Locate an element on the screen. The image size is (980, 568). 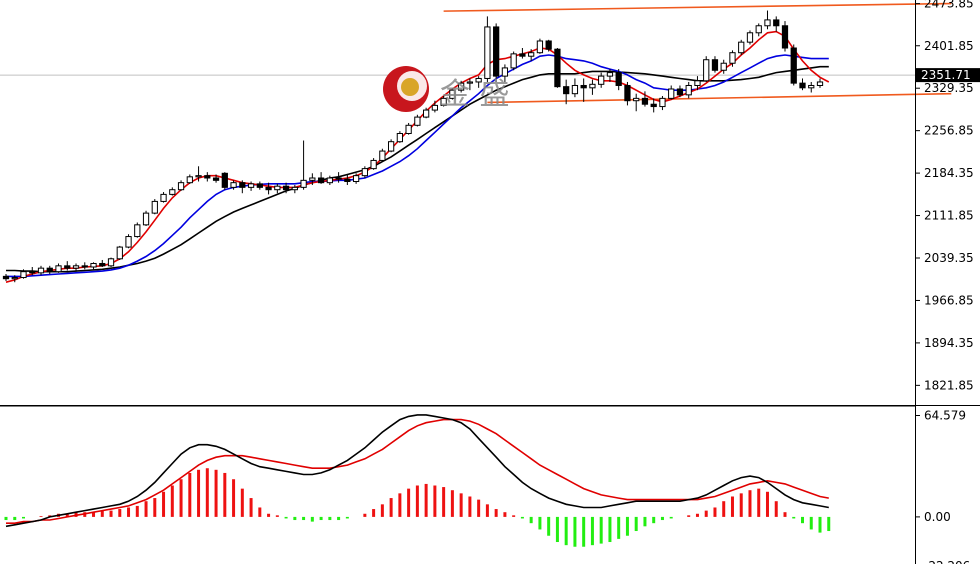
macd-tick-label: 64.579 is located at coordinates (945, 416).